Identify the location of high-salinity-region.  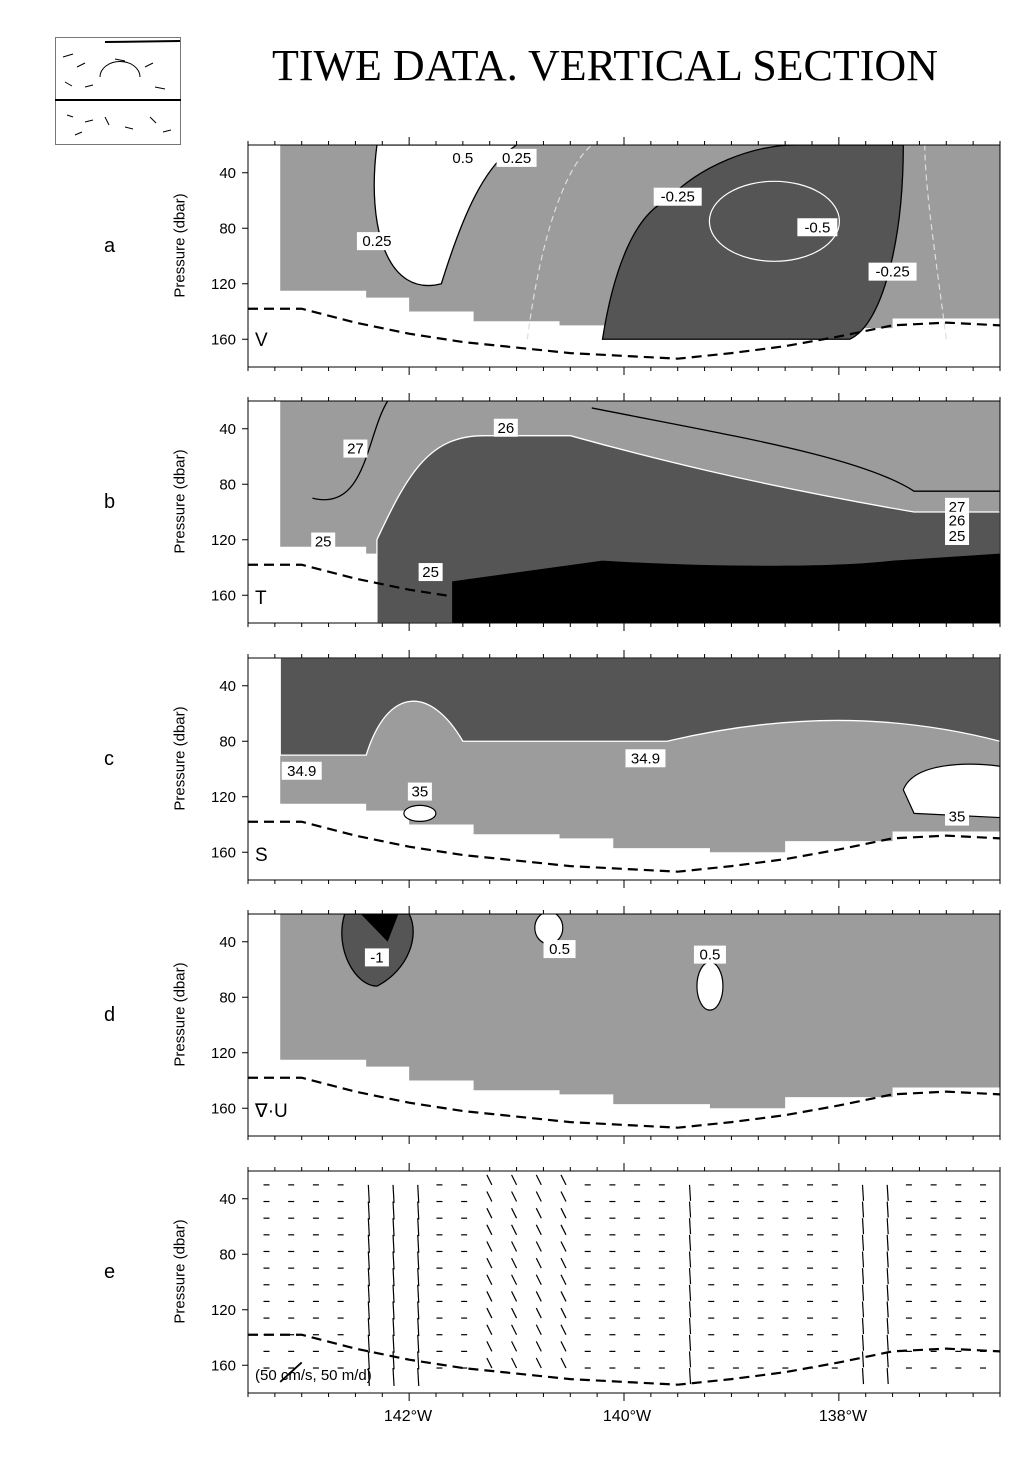
(420, 813).